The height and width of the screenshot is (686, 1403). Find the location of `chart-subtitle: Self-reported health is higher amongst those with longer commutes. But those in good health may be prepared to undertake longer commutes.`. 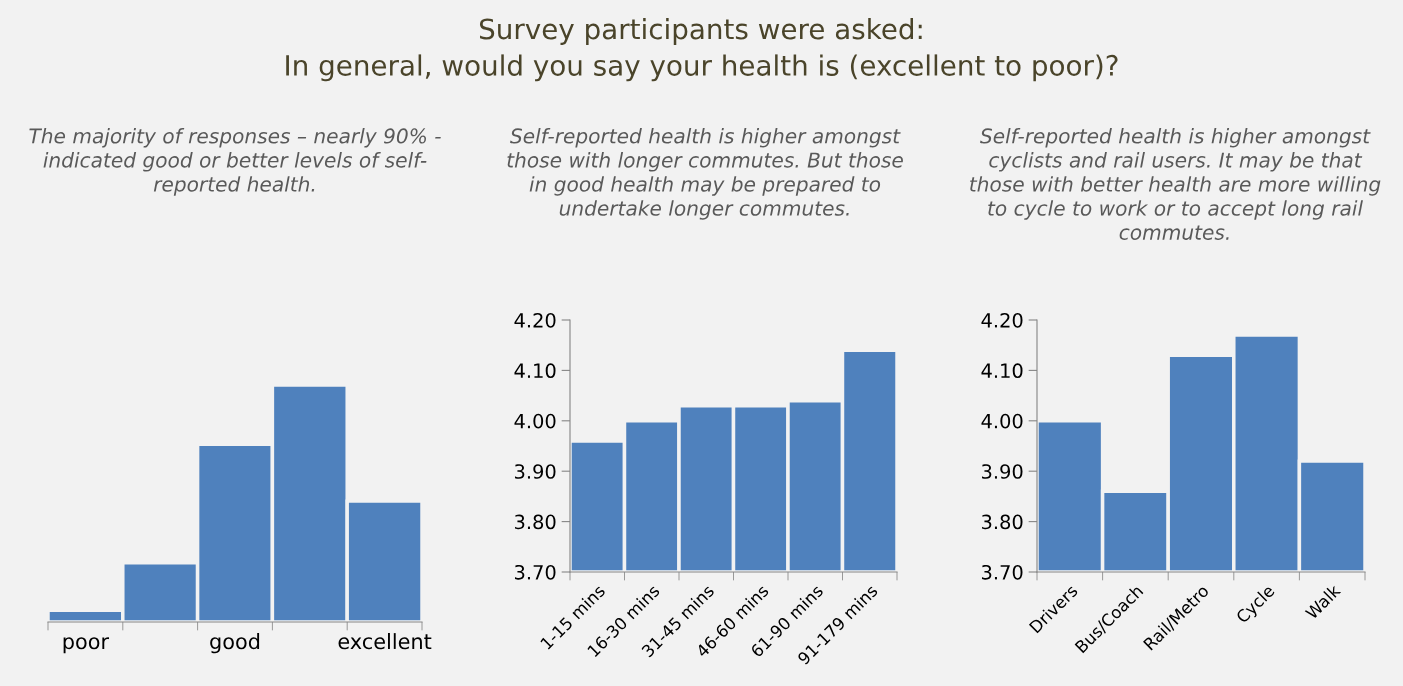

chart-subtitle: Self-reported health is higher amongst those with longer commutes. But those in good health may be prepared to undertake longer commutes. is located at coordinates (705, 174).